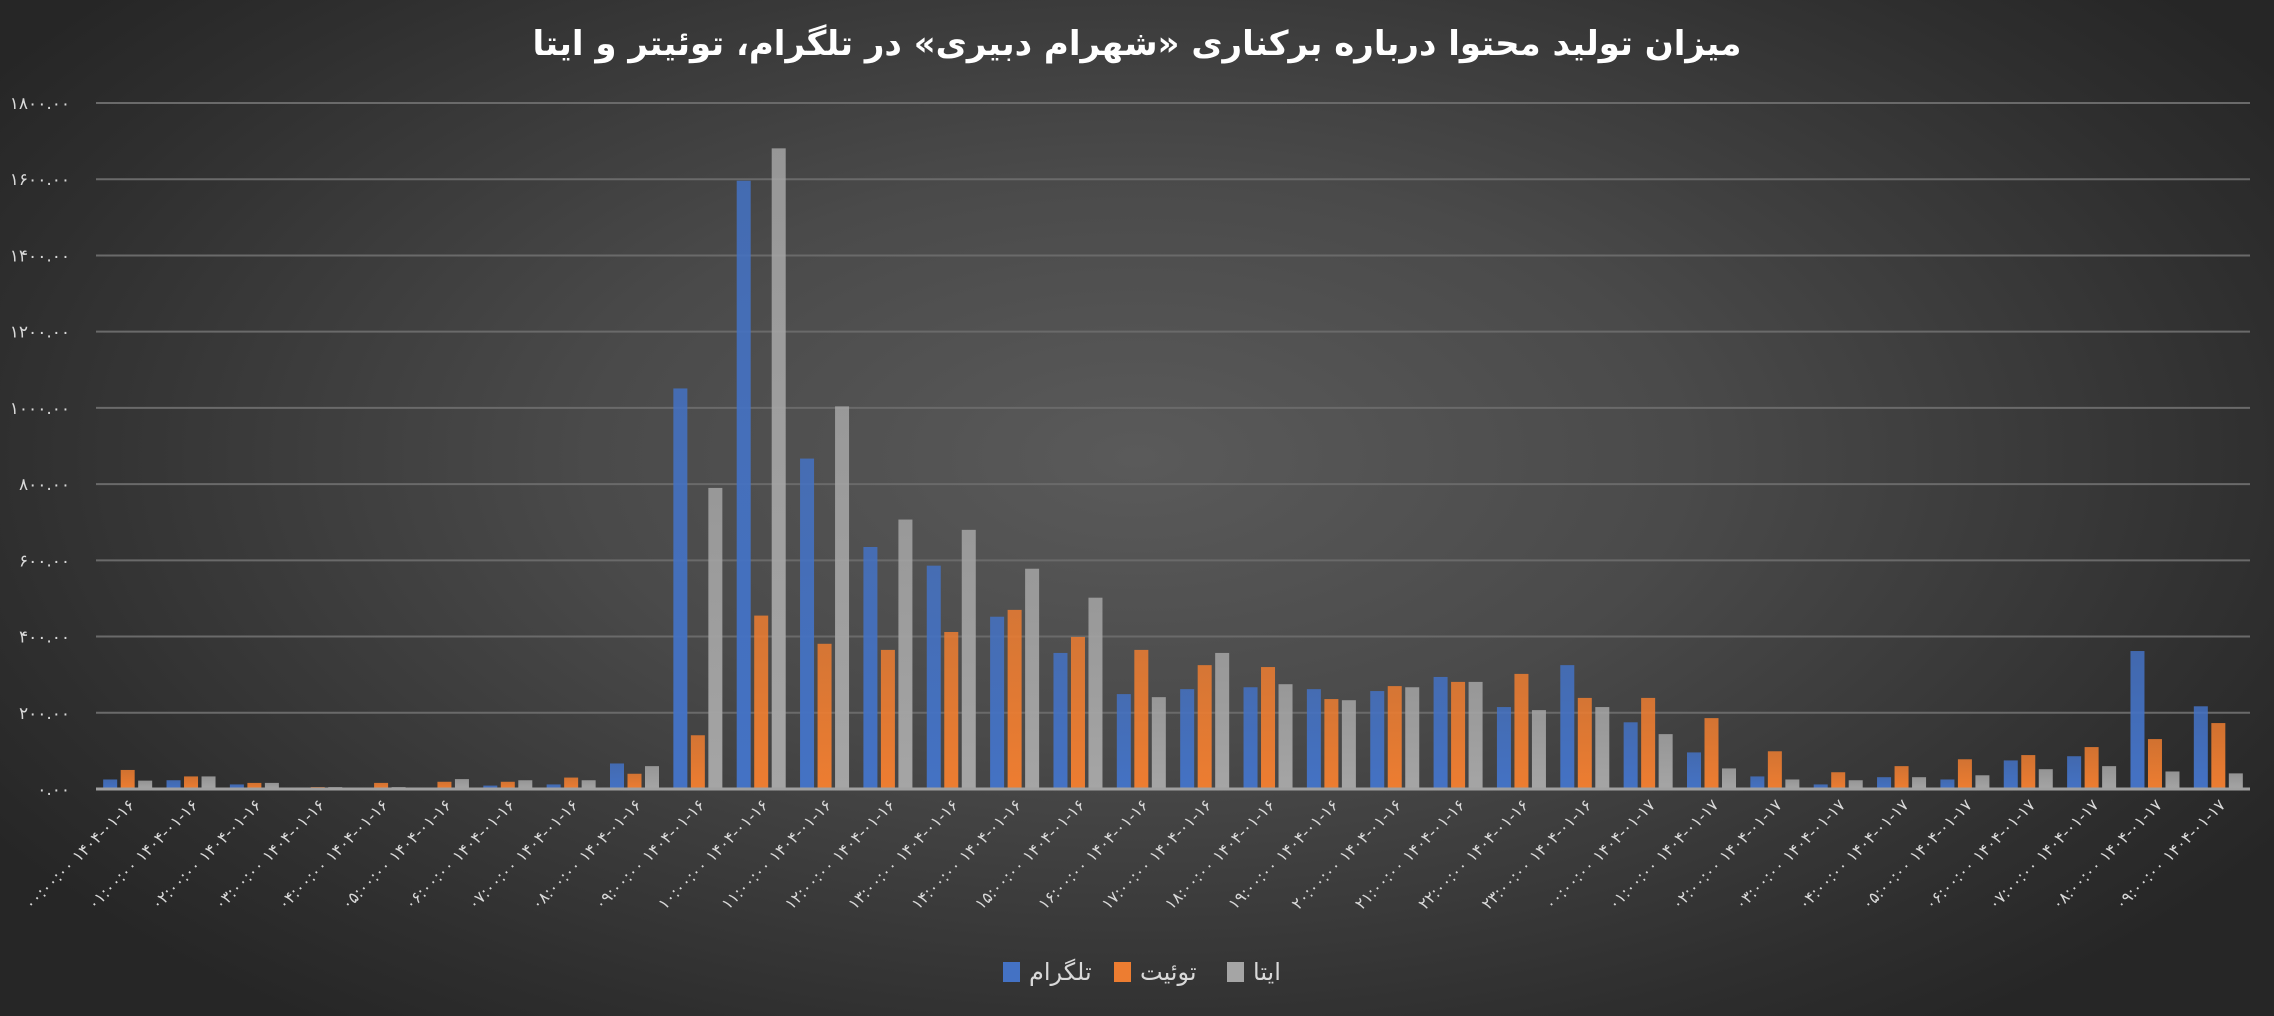  I want to click on x-tick-label: ۱۷:۰۰:۰۰ ۱۴۰۴-۰۱-۱۶, so click(1157, 854).